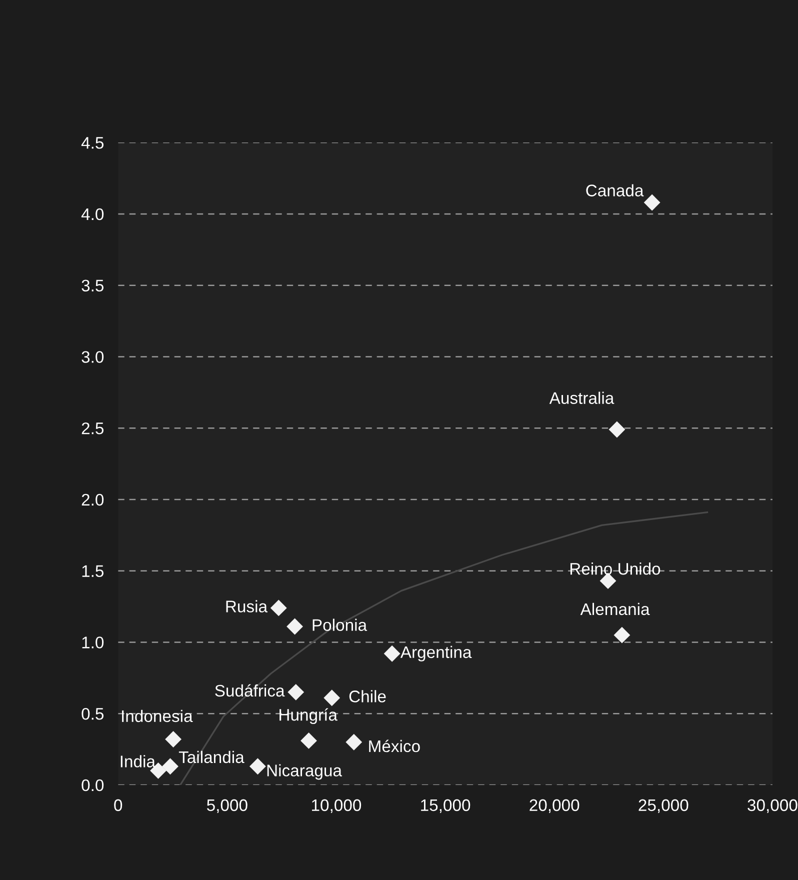 Image resolution: width=798 pixels, height=880 pixels. Describe the element at coordinates (436, 654) in the screenshot. I see `annotation: Argentina` at that location.